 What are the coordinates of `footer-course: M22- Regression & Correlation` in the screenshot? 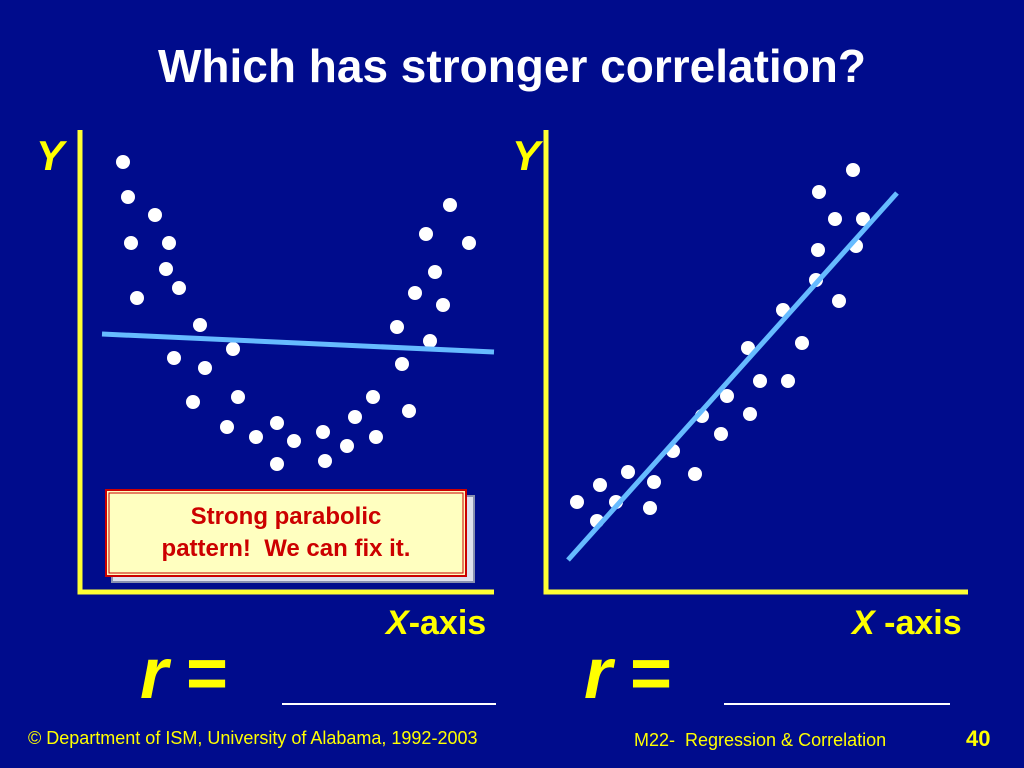 It's located at (760, 740).